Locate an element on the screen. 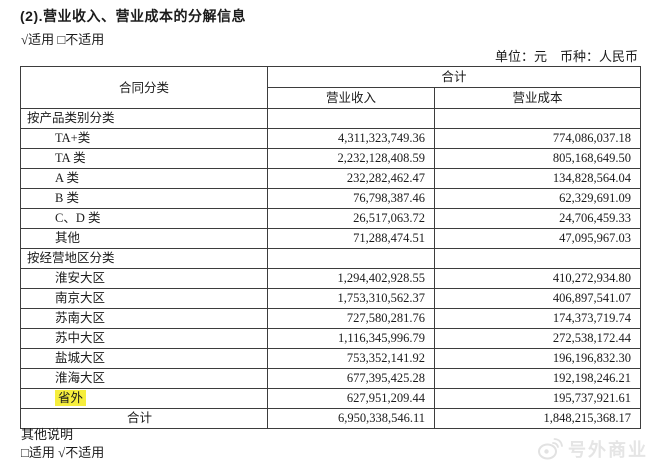 The image size is (660, 468). row-label-cell: 苏中大区 is located at coordinates (144, 338).